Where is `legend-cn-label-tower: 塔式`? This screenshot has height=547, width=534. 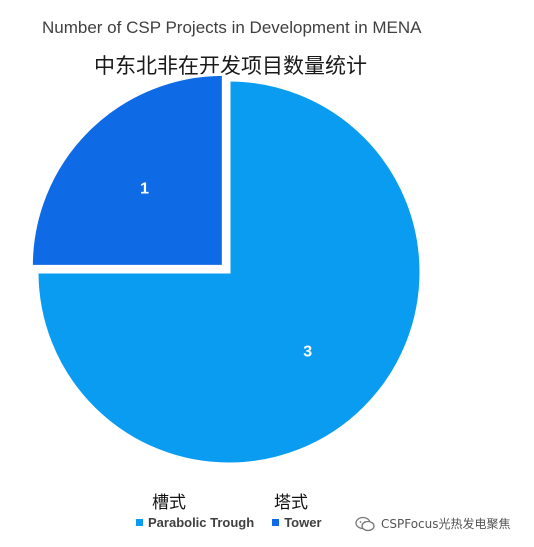 legend-cn-label-tower: 塔式 is located at coordinates (291, 503).